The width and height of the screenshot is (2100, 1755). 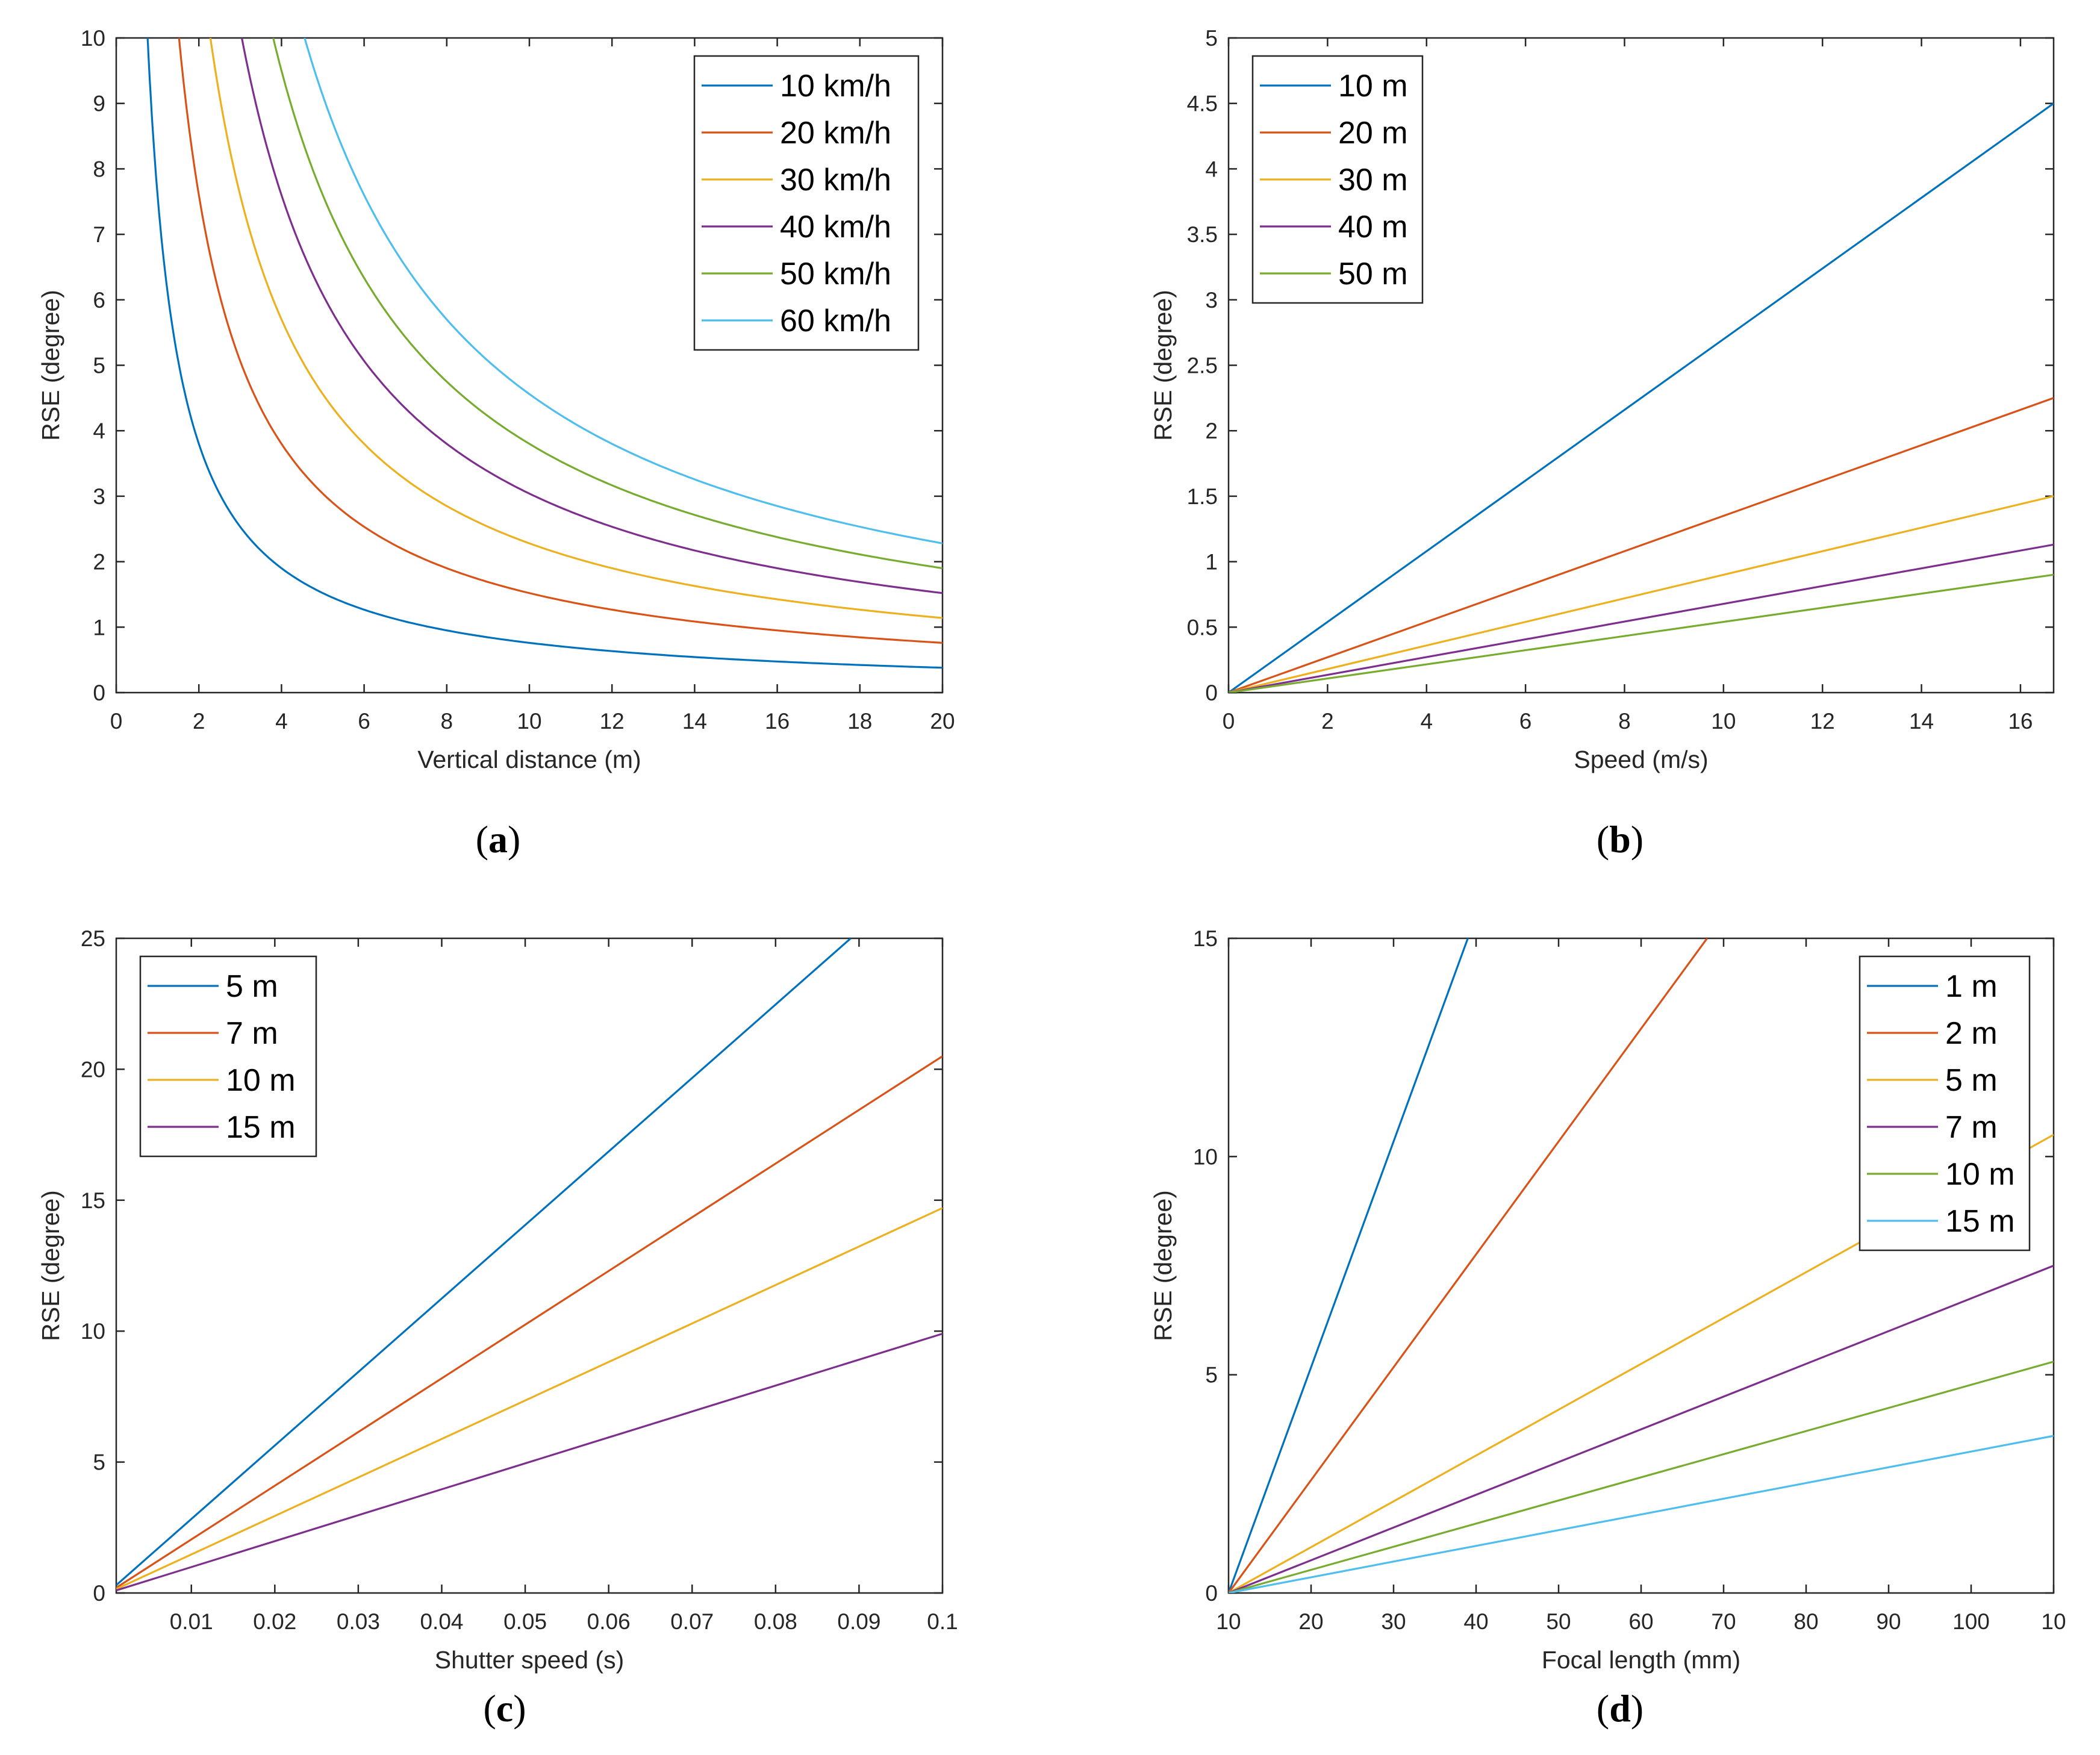 I want to click on x-axis-label: Speed (m/s), so click(x=1641, y=760).